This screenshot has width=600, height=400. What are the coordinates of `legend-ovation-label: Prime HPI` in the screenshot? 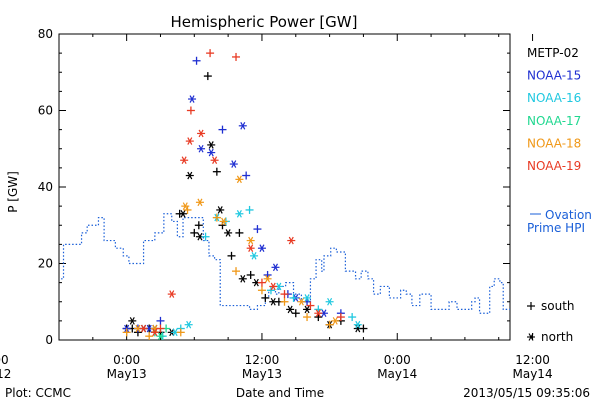 It's located at (556, 228).